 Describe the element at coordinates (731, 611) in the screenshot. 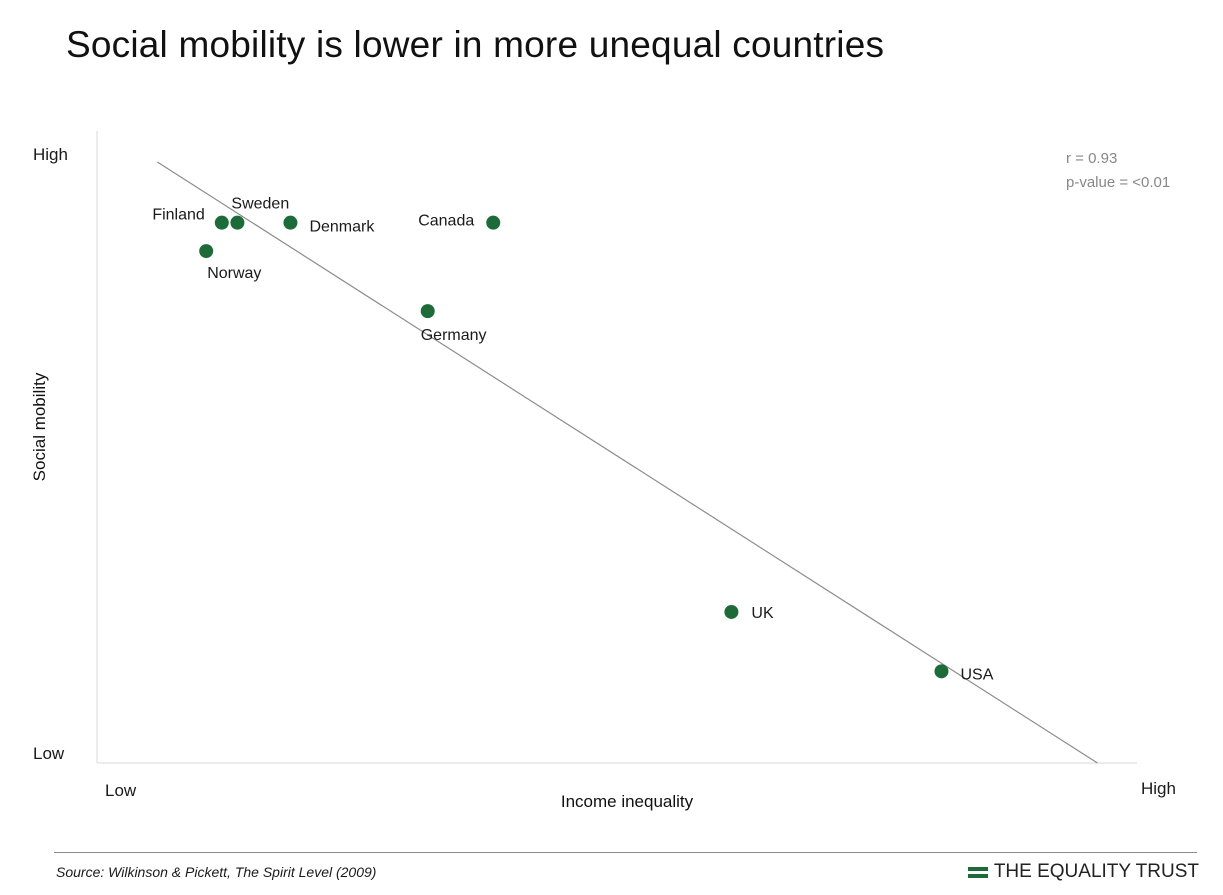

I see `data-point-uk` at that location.